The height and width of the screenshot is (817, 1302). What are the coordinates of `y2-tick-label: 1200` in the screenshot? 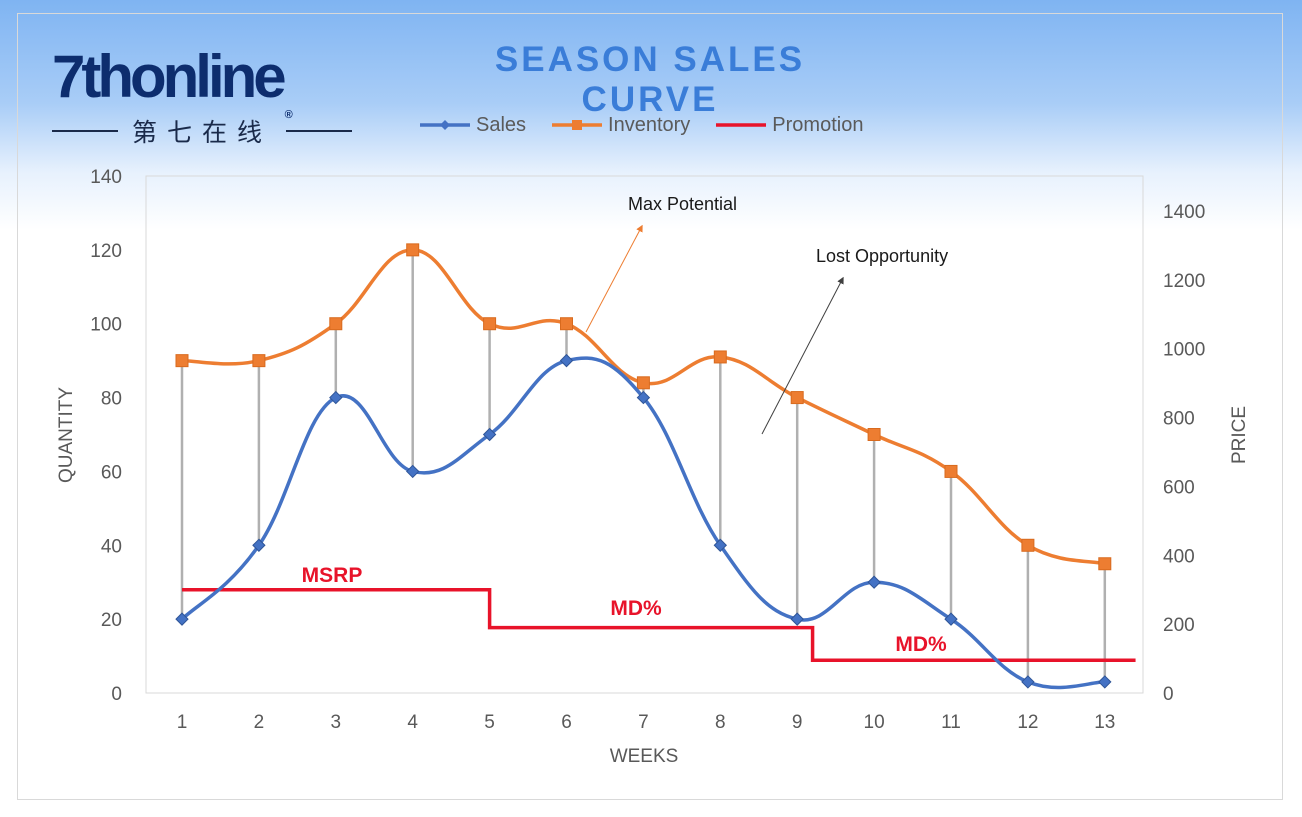 It's located at (1184, 281).